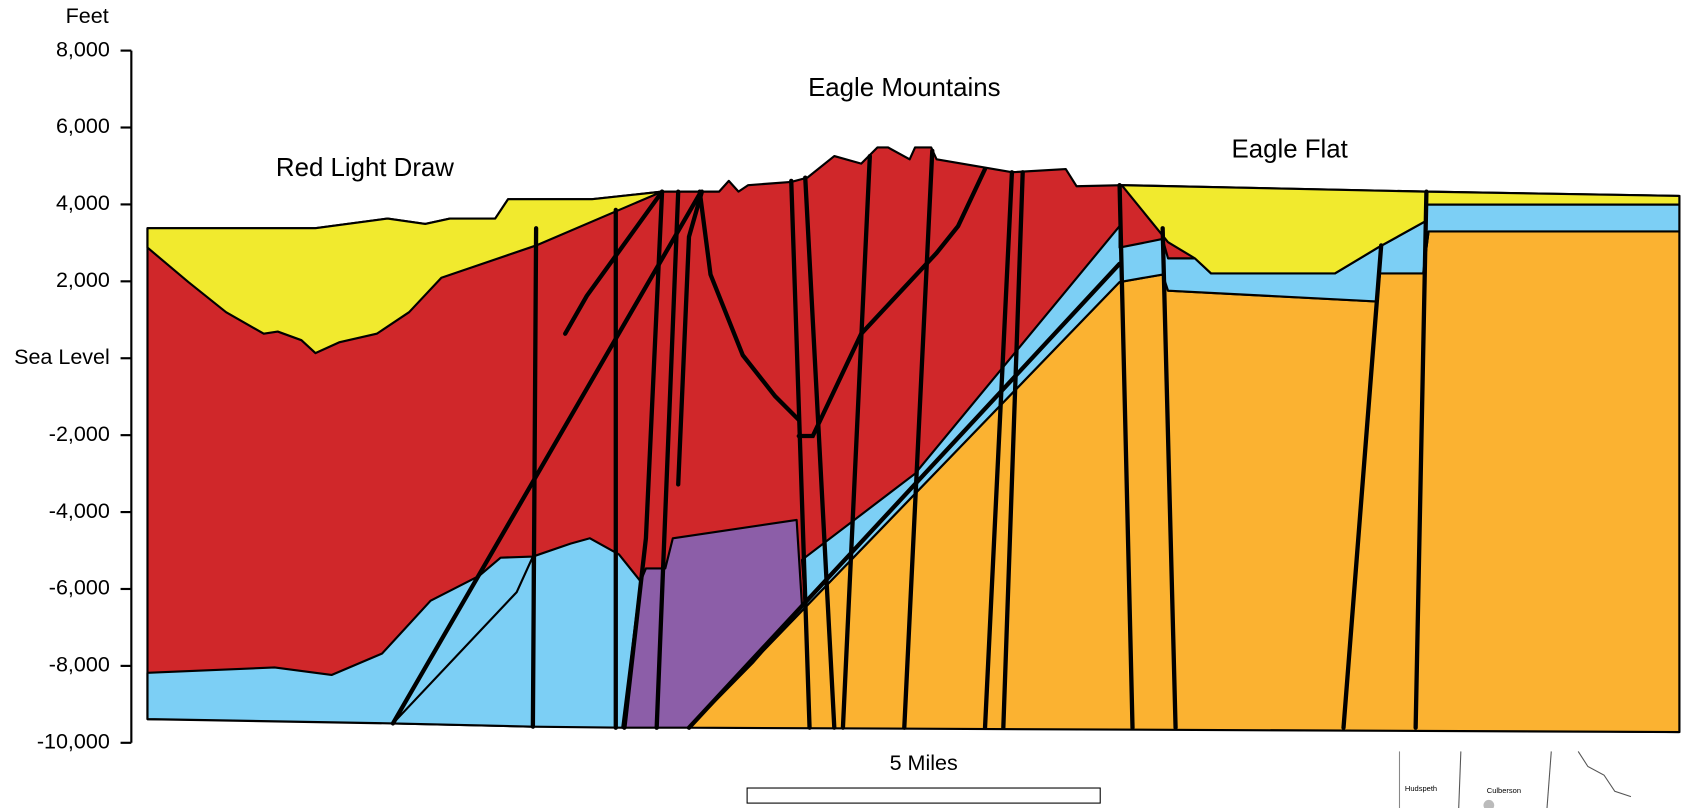 This screenshot has height=808, width=1688. I want to click on axis-label: Feet, so click(87, 16).